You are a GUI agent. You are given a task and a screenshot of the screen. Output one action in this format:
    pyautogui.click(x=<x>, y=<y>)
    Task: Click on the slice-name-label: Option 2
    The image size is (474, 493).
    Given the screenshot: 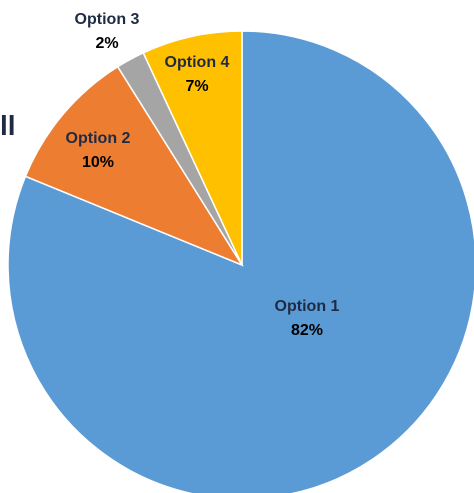 What is the action you would take?
    pyautogui.click(x=98, y=138)
    